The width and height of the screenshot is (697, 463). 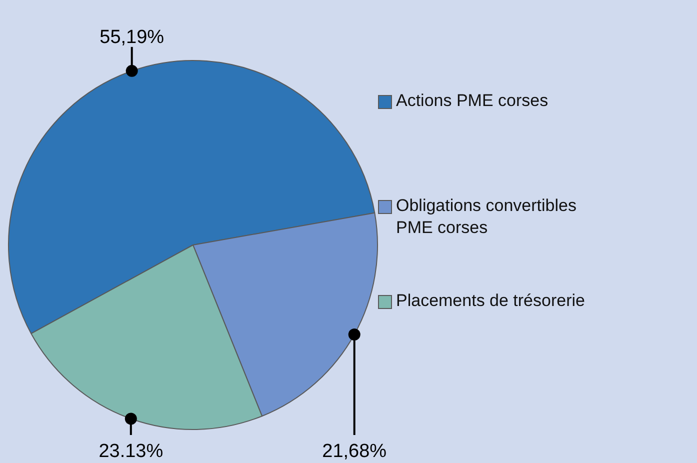 What do you see at coordinates (487, 217) in the screenshot?
I see `legend-label: Obligations convertibles PME corses` at bounding box center [487, 217].